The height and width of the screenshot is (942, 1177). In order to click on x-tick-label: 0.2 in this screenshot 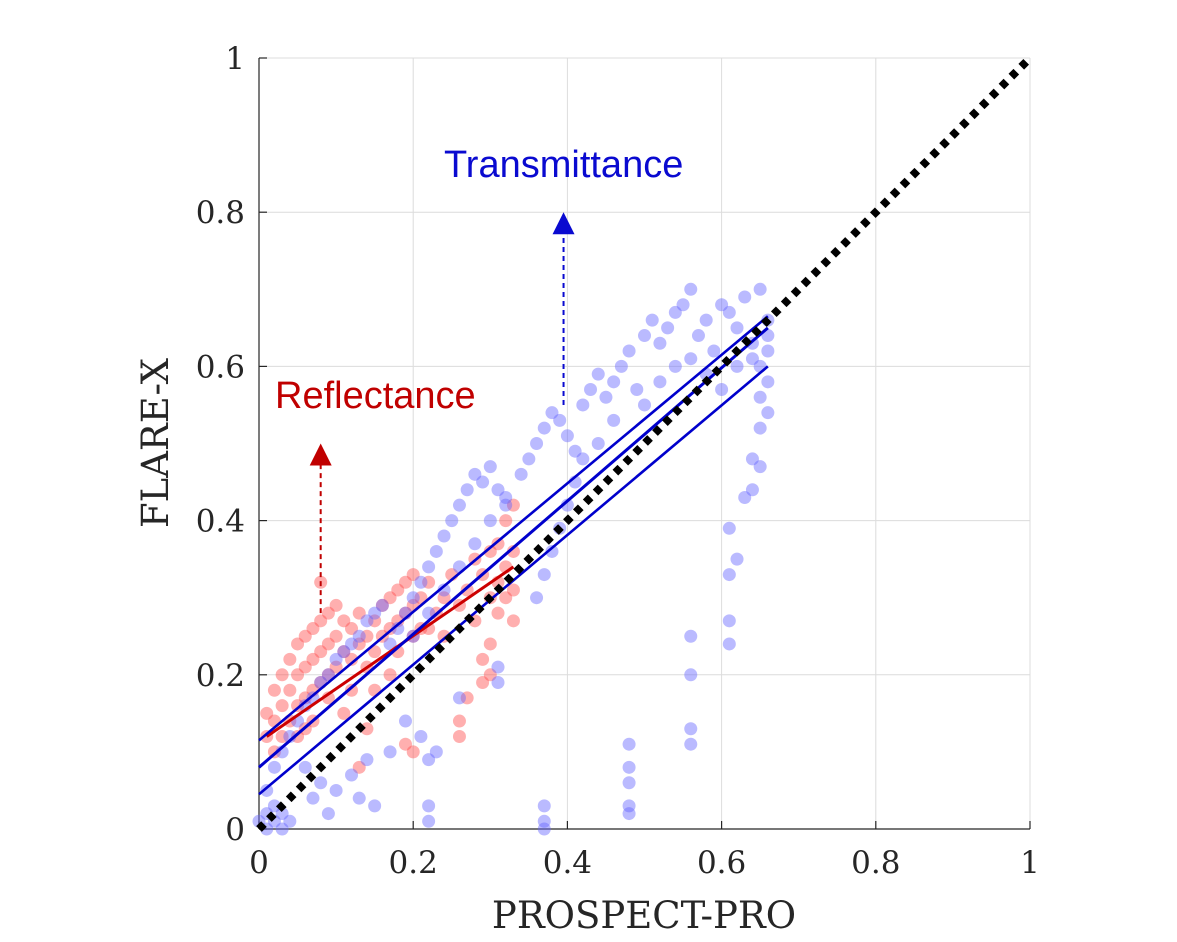, I will do `click(413, 863)`.